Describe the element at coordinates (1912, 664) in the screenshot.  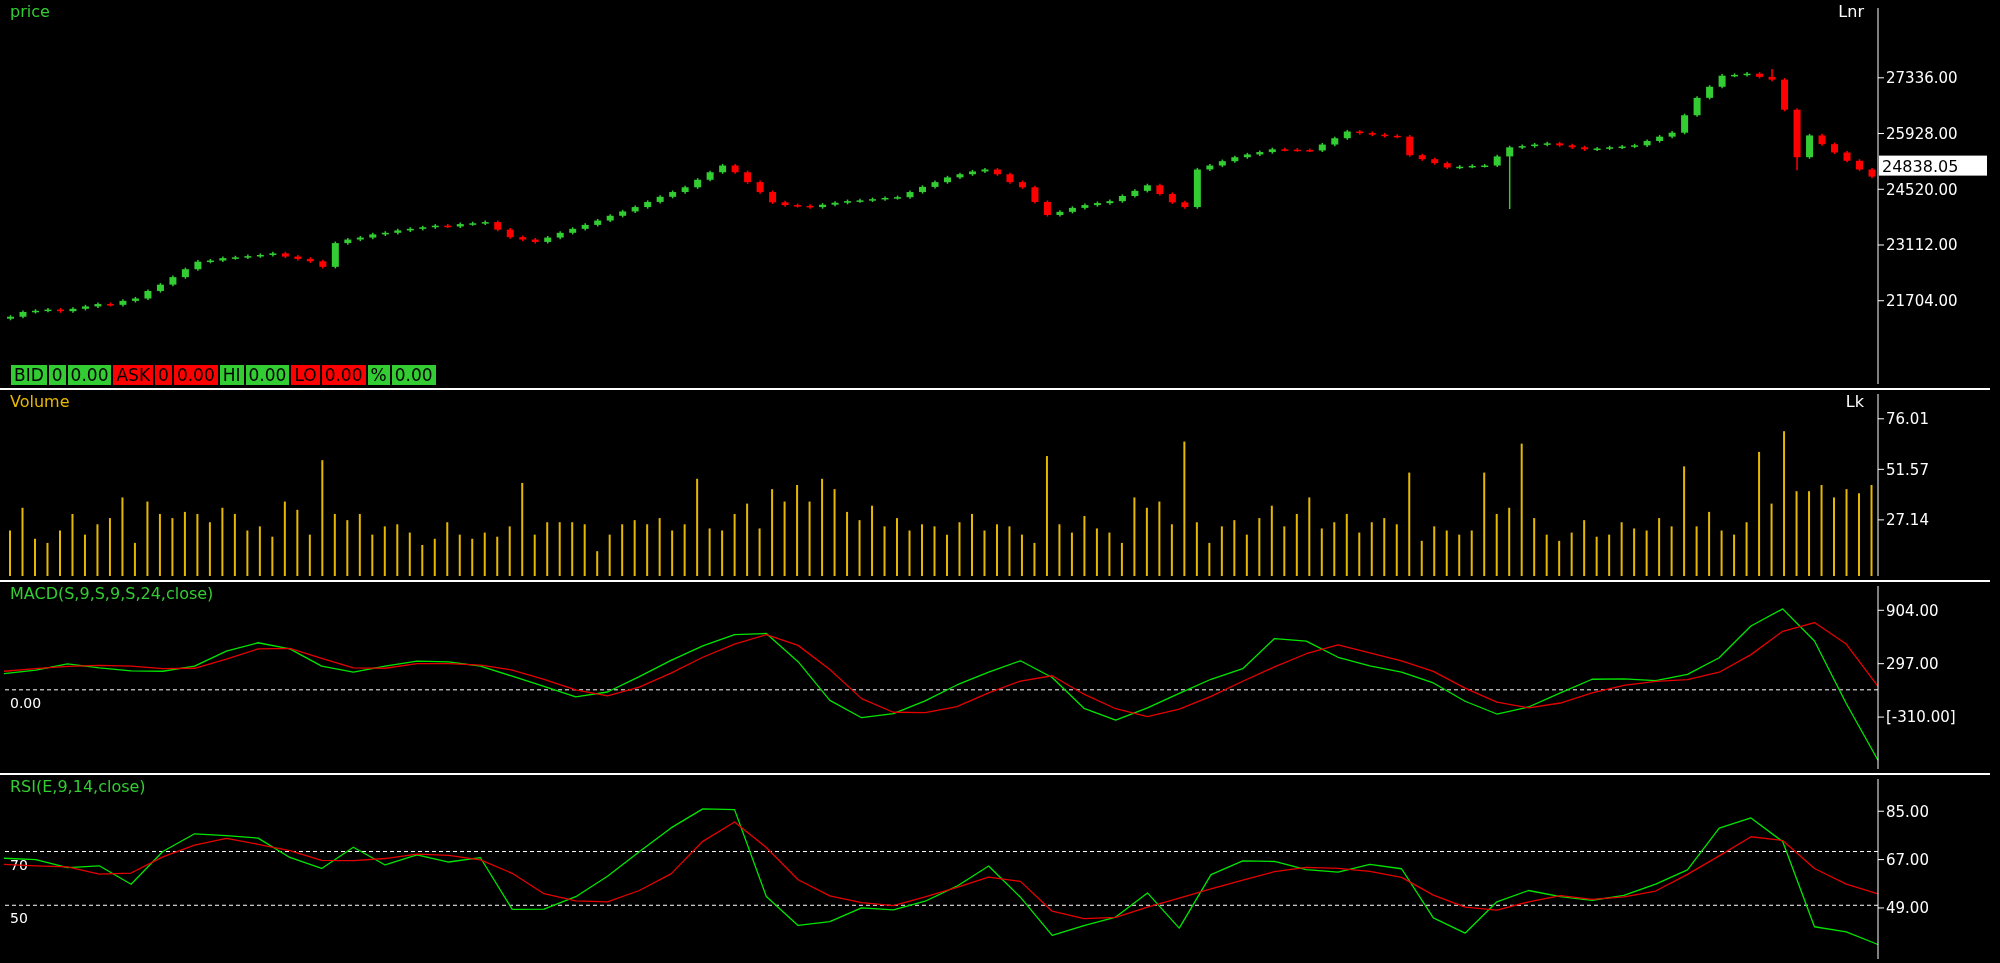
I see `y-tick-label: 297.00` at that location.